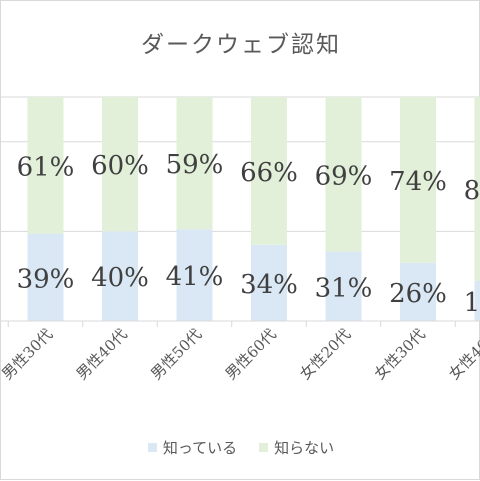 Image resolution: width=480 pixels, height=481 pixels. I want to click on legend-item-known: 知っている, so click(192, 447).